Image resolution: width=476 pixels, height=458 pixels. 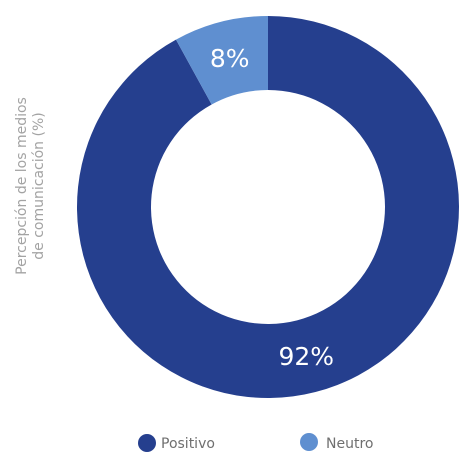 I want to click on legend-item-neutro: Neutro, so click(x=336, y=442).